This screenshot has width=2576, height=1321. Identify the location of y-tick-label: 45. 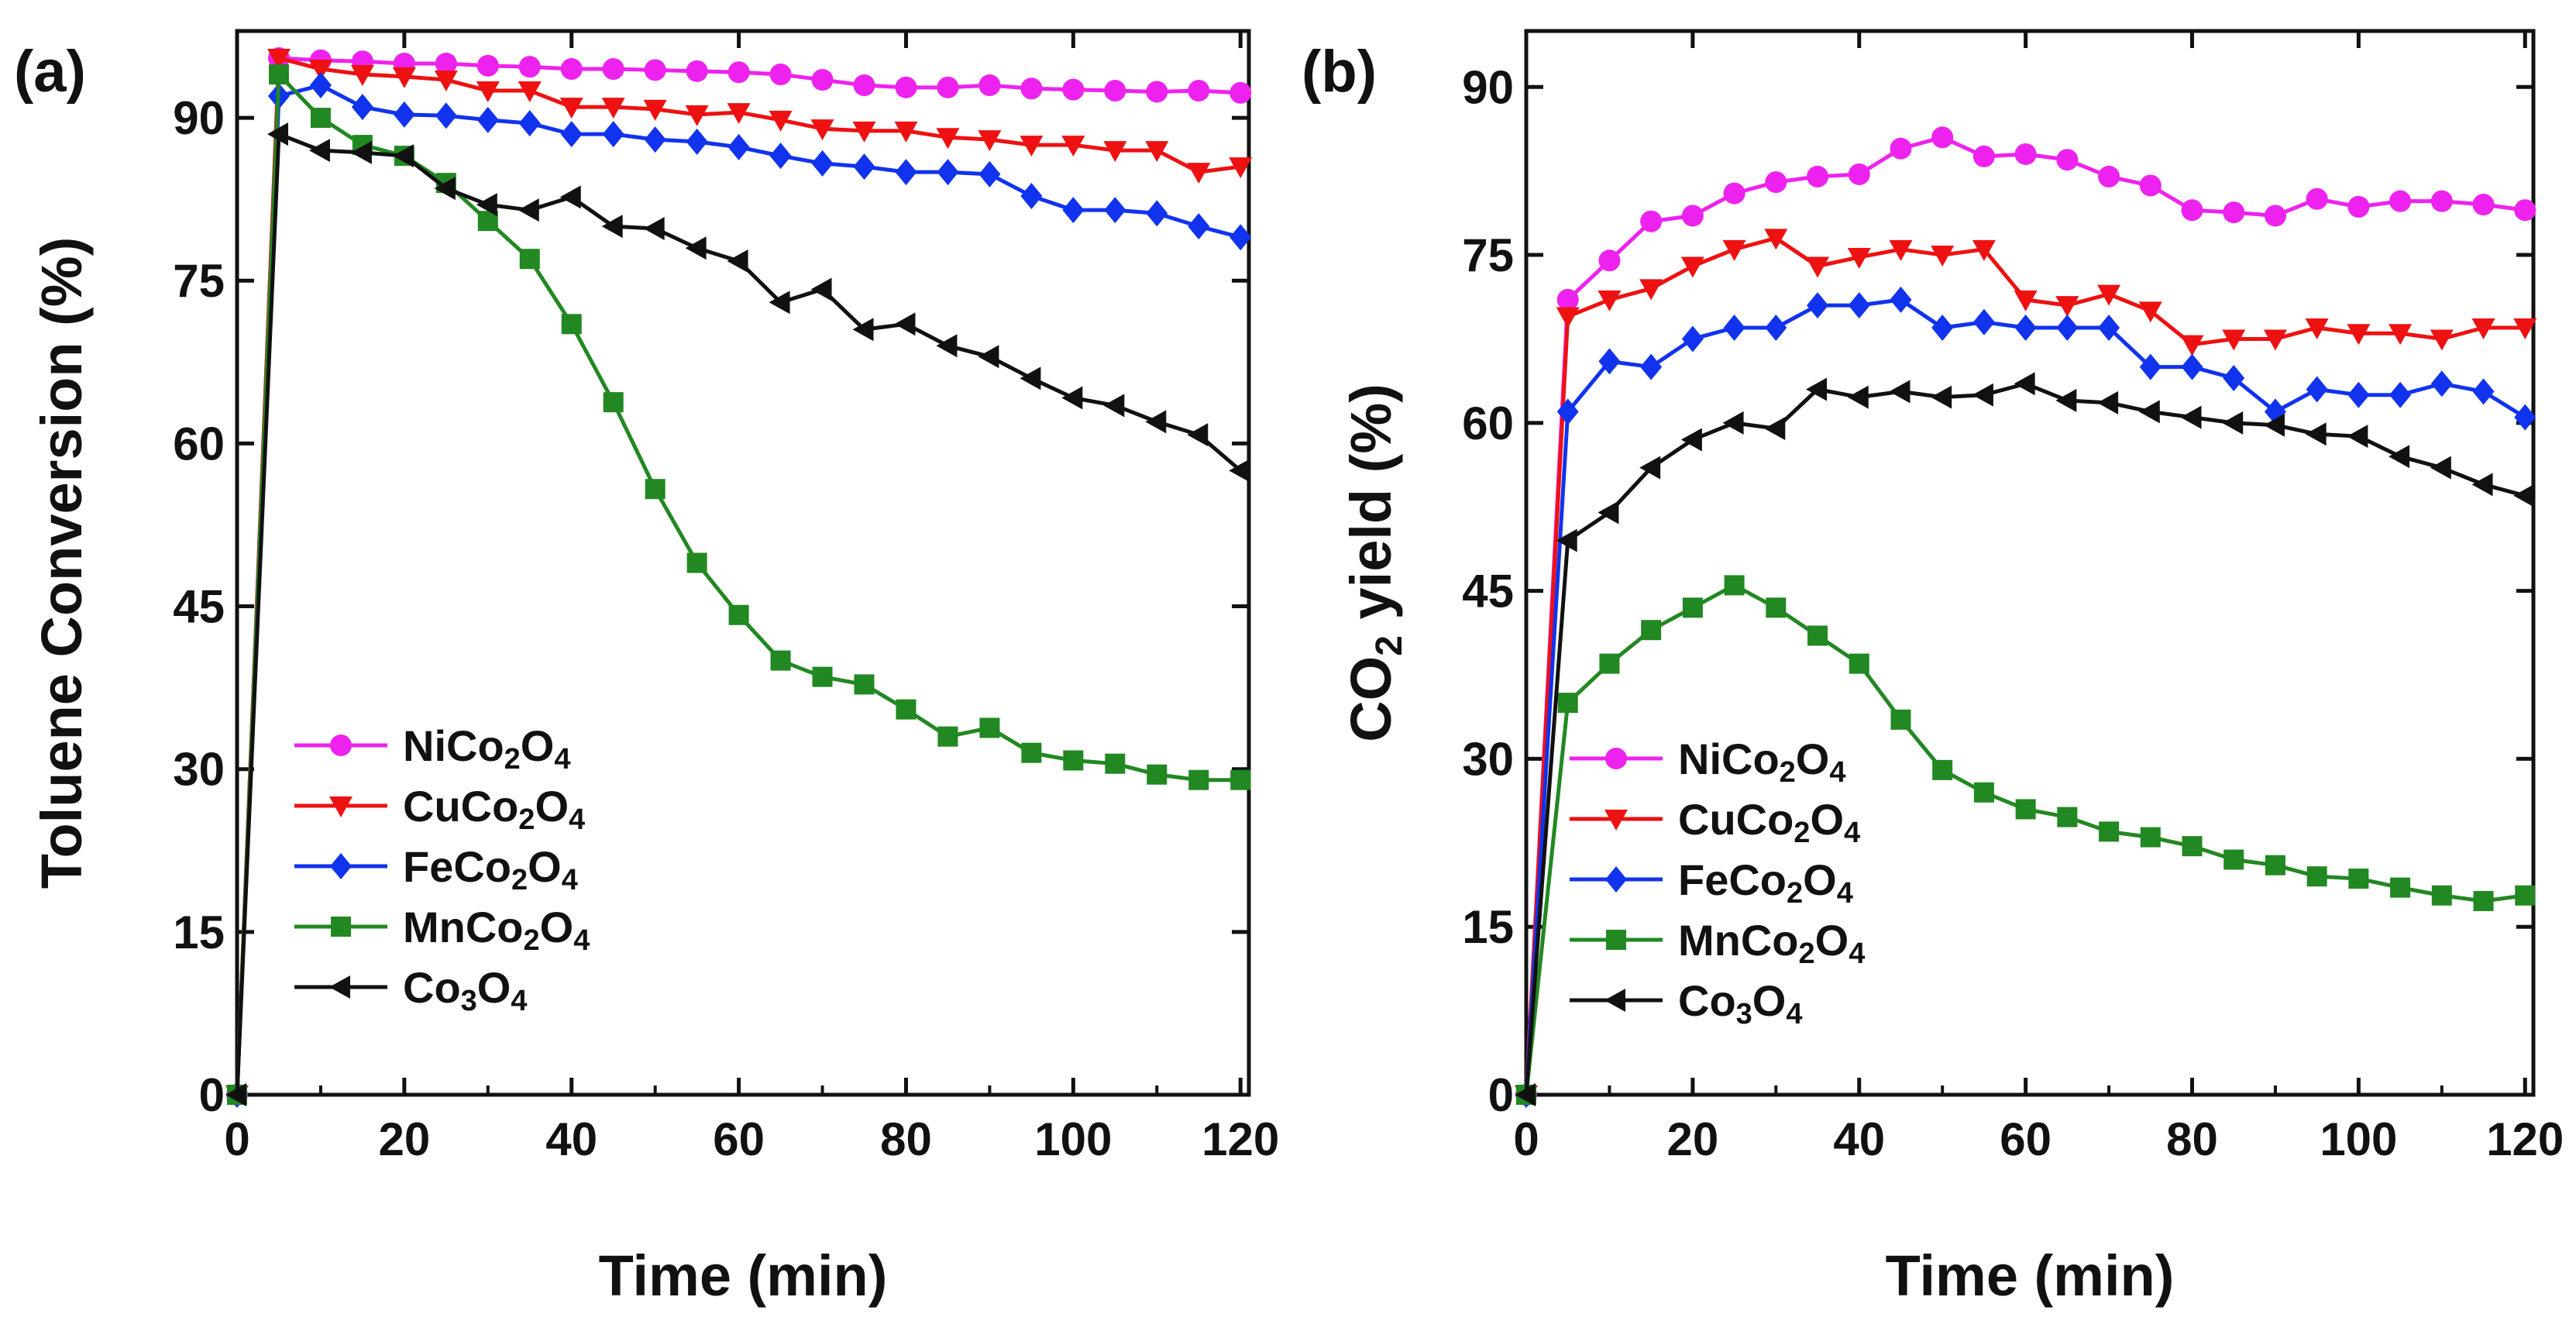
(1488, 592).